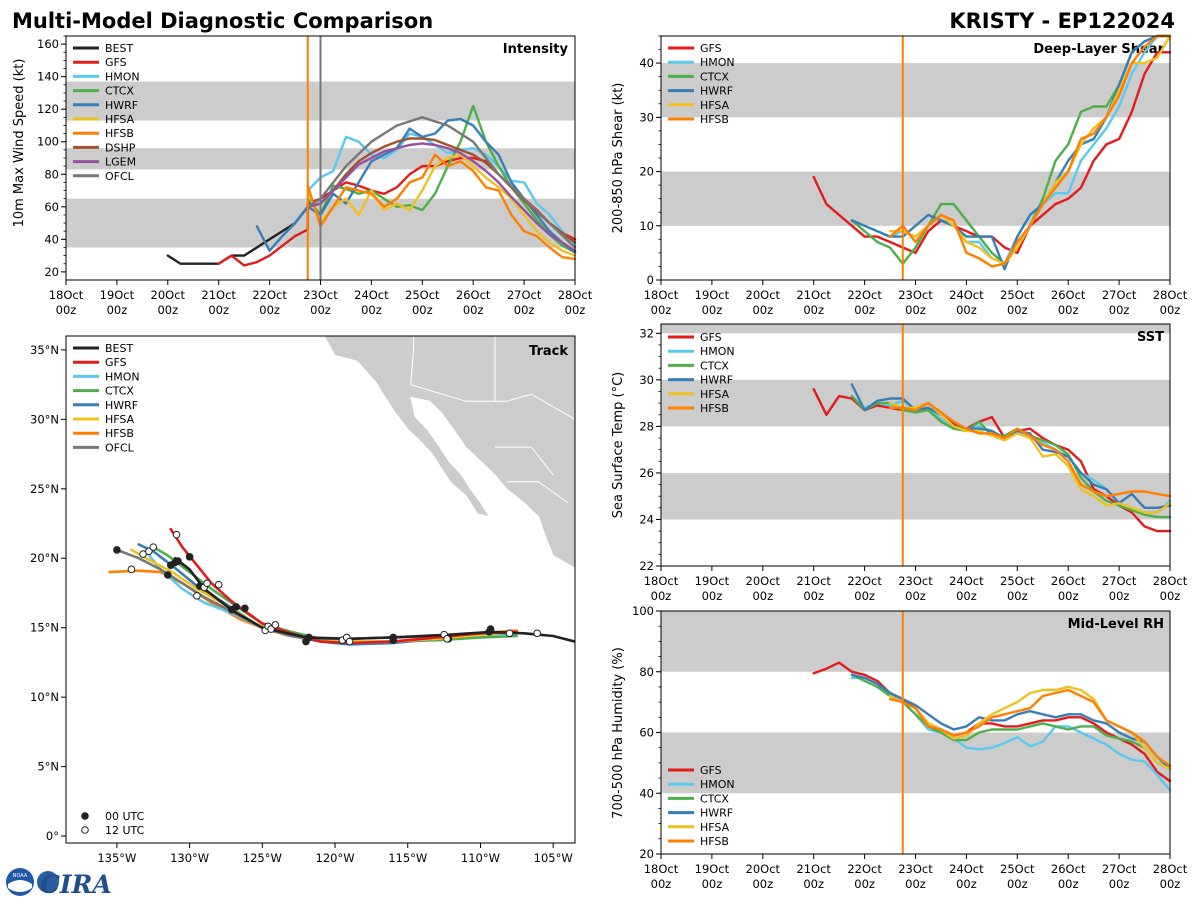 The height and width of the screenshot is (900, 1200). I want to click on track-xtick-label: 110°W, so click(480, 858).